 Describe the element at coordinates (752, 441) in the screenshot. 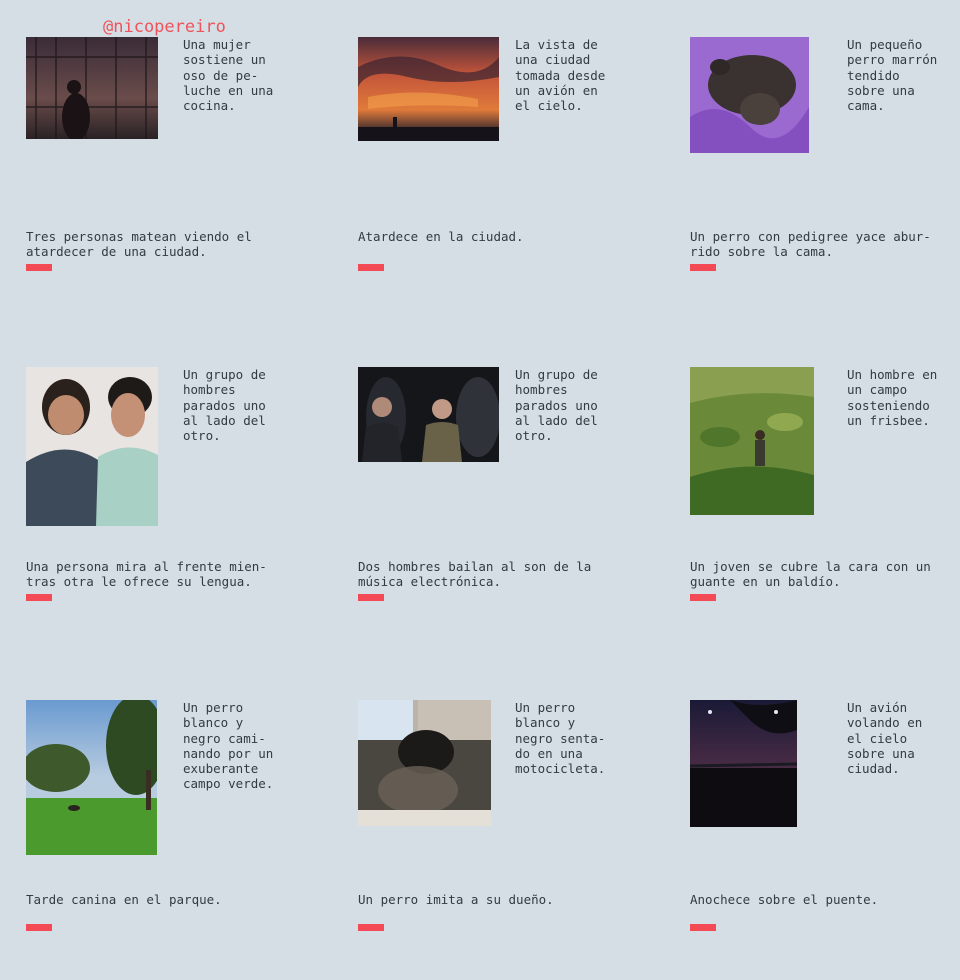

I see `man-in-field-photo` at that location.